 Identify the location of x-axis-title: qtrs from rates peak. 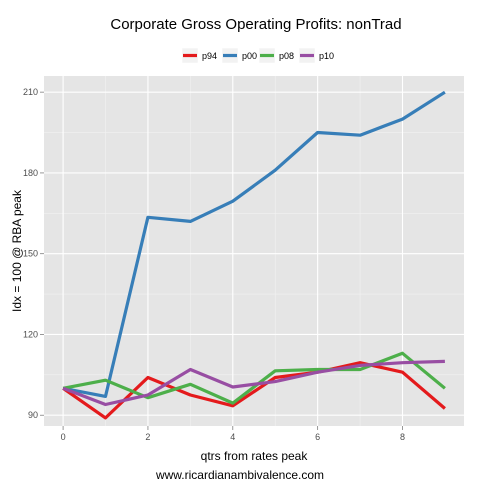
(255, 456).